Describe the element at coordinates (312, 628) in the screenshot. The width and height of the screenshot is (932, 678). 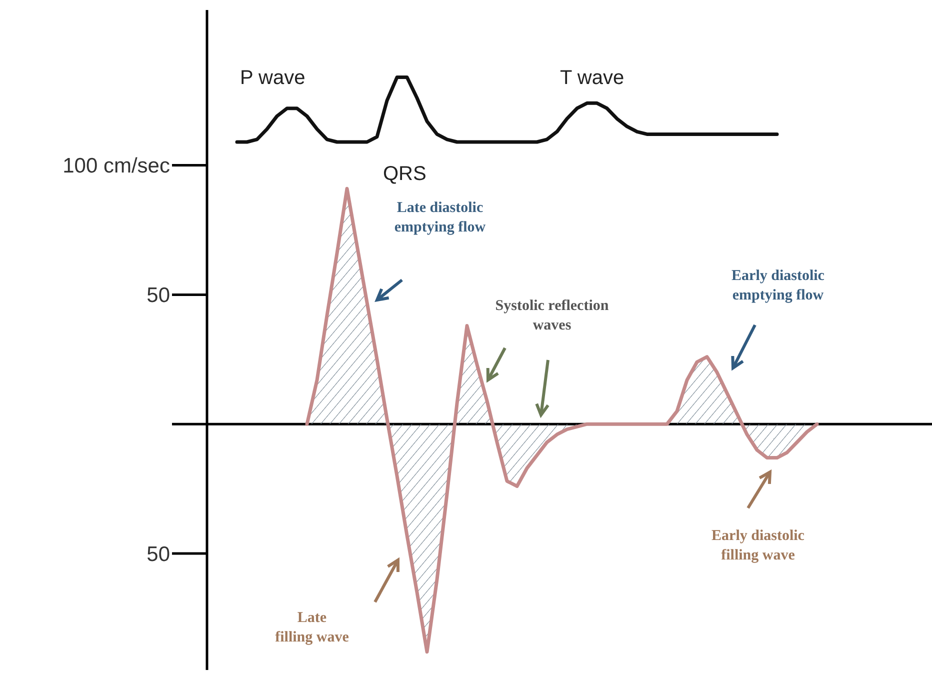
I see `annotation: Late filling wave` at that location.